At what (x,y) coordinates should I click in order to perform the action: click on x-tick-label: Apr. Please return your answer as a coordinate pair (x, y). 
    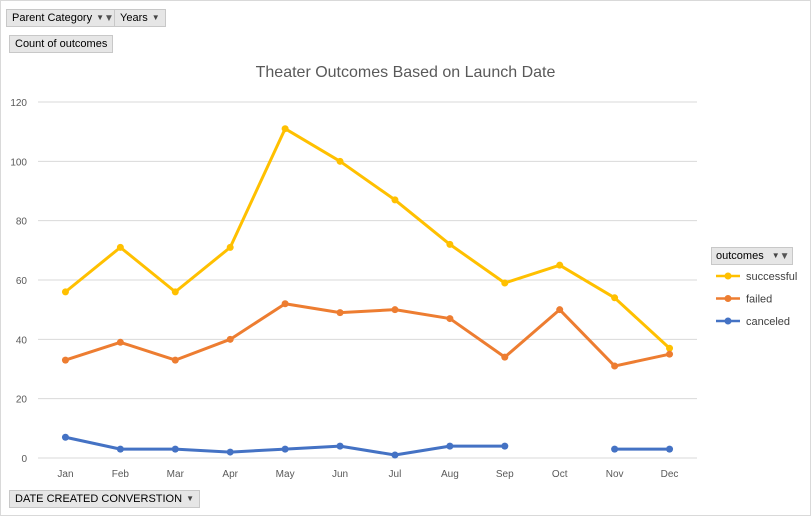
    Looking at the image, I should click on (230, 474).